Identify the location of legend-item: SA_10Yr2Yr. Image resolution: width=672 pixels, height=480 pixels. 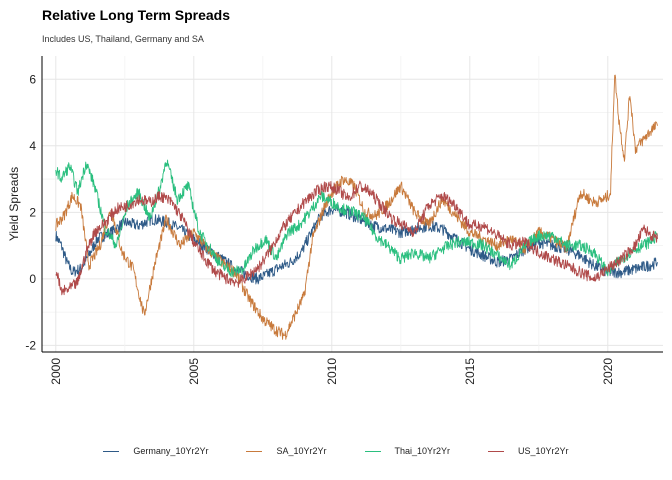
(286, 451).